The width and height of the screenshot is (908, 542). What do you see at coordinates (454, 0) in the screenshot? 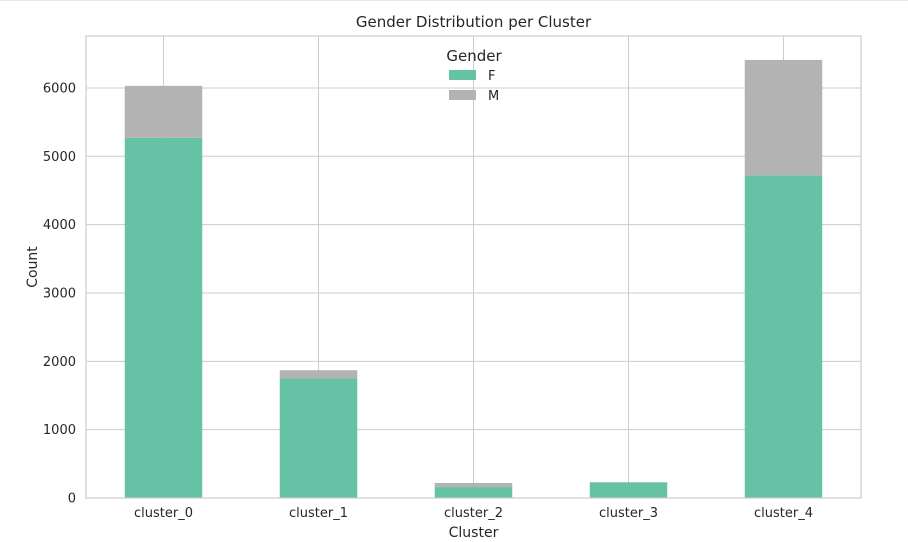
I see `top-rule` at bounding box center [454, 0].